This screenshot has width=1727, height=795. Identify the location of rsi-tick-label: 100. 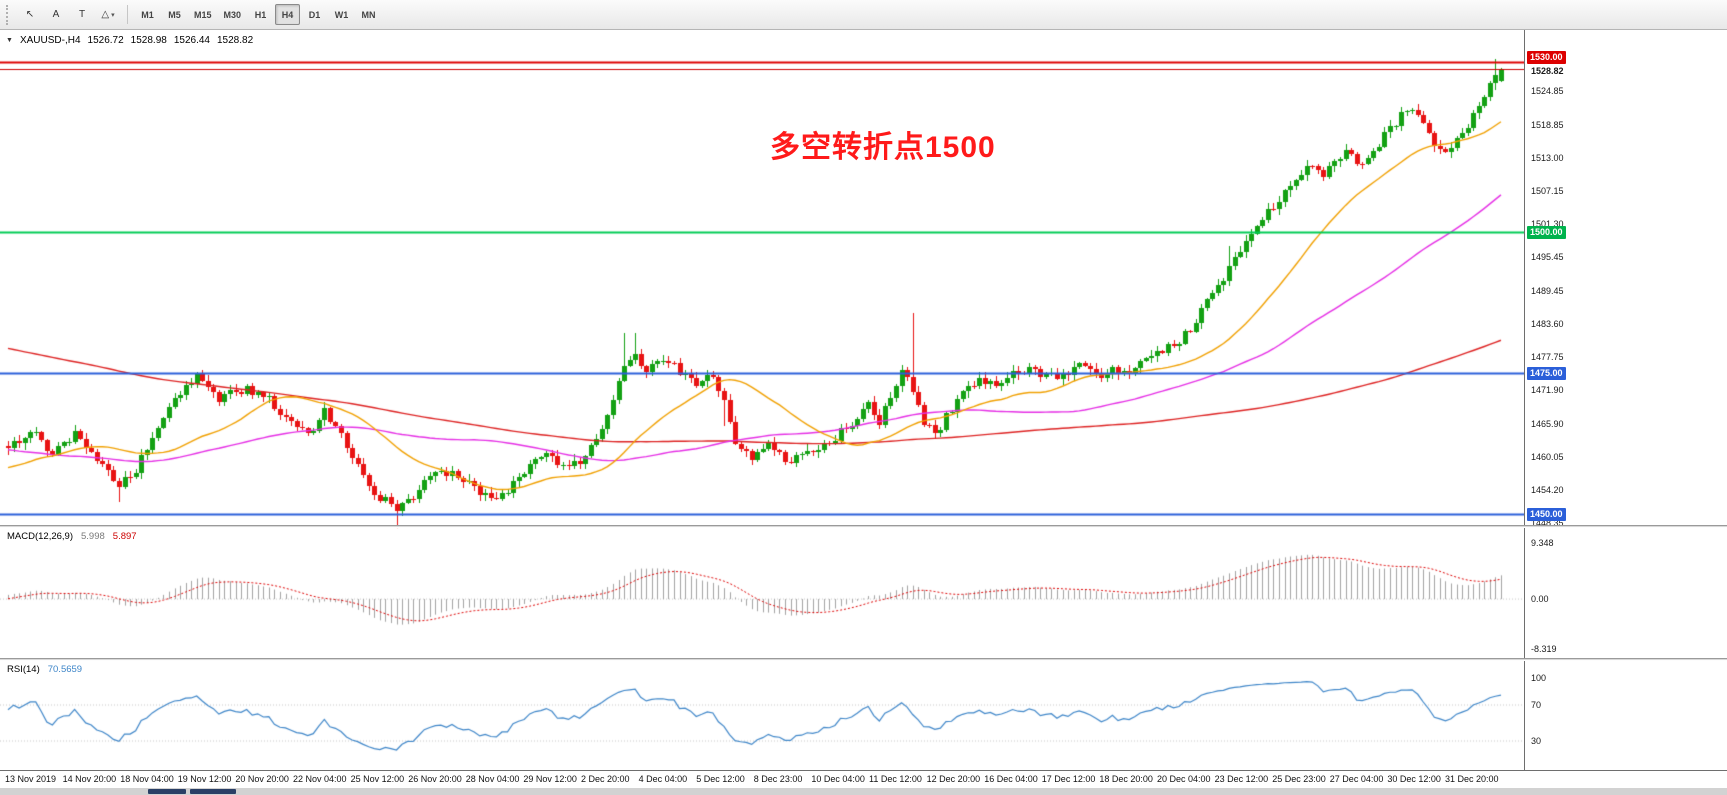
(1539, 678).